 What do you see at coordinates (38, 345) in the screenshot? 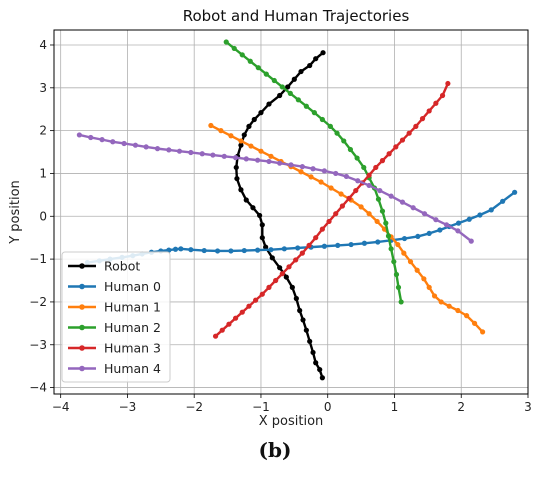
I see `y-tick-label: −3` at bounding box center [38, 345].